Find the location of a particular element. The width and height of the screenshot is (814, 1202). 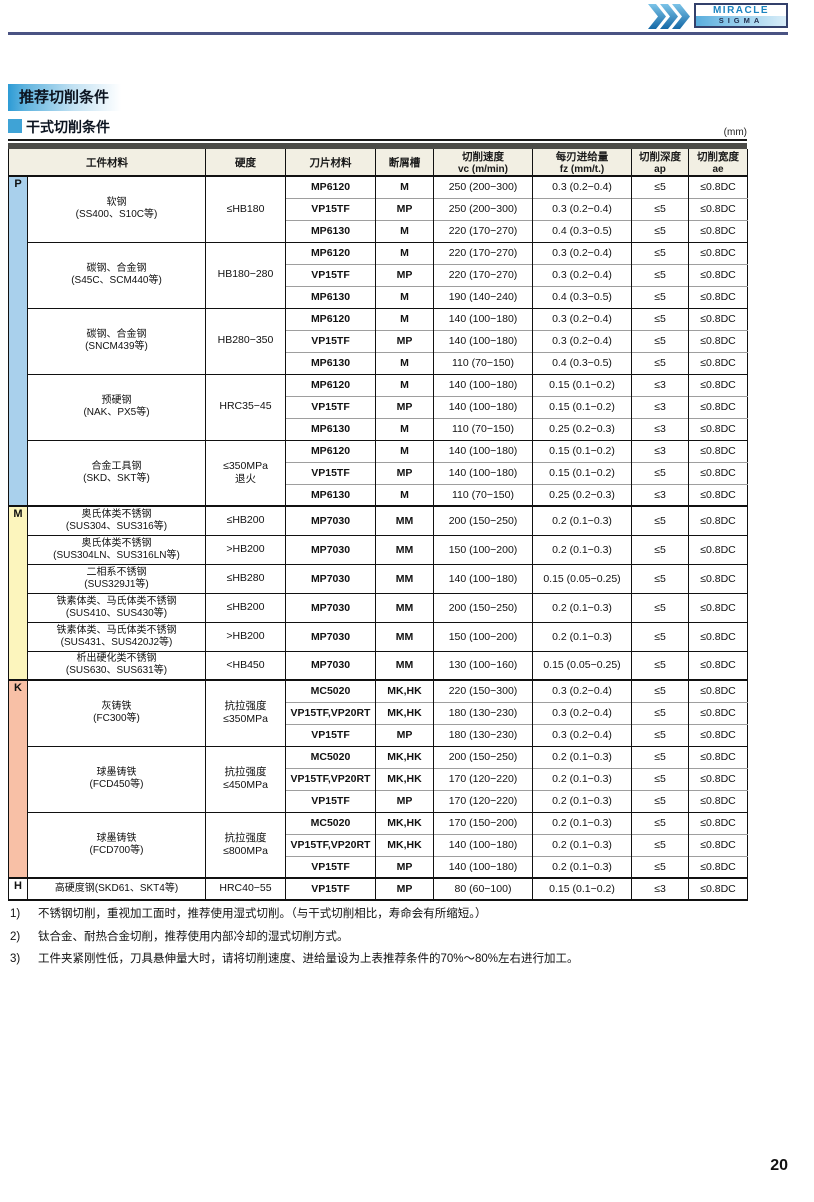

hardness-cell: ≤HB280 is located at coordinates (245, 578).